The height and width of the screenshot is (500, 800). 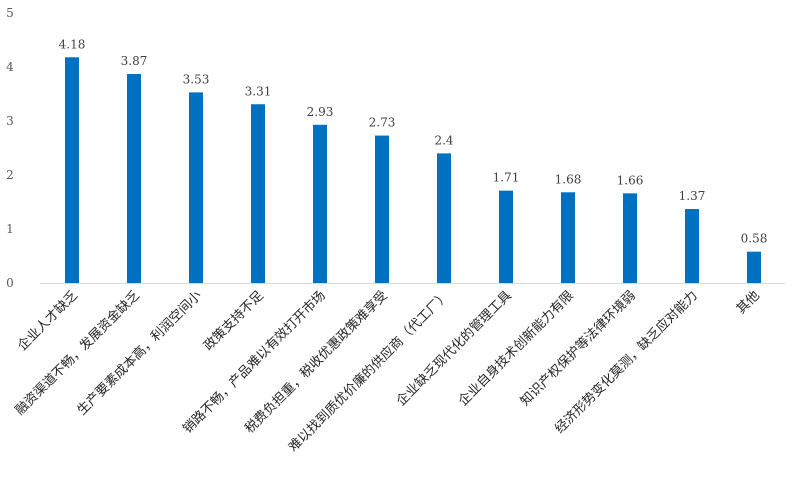 I want to click on category-label: 融资渠道不畅，发展资金缺乏, so click(x=77, y=353).